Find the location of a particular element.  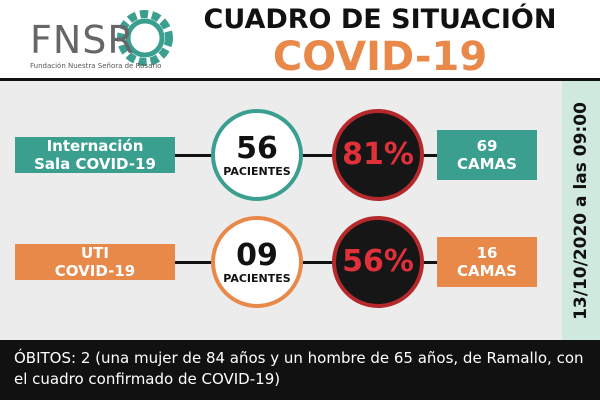

beds-box: 69 CAMAS is located at coordinates (487, 155).